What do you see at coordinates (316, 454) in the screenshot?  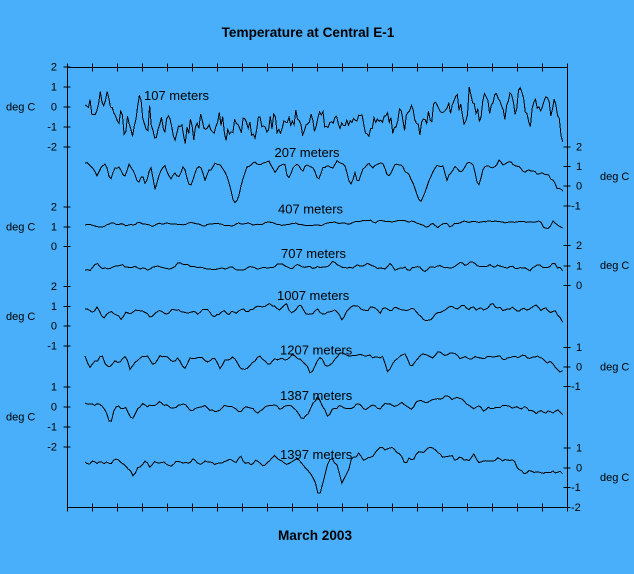 I see `svg-text: 1397 meters` at bounding box center [316, 454].